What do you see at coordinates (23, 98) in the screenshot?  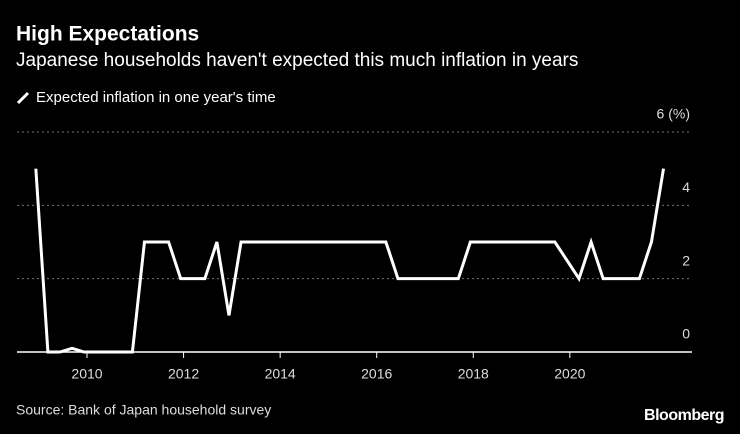 I see `legend-swatch` at bounding box center [23, 98].